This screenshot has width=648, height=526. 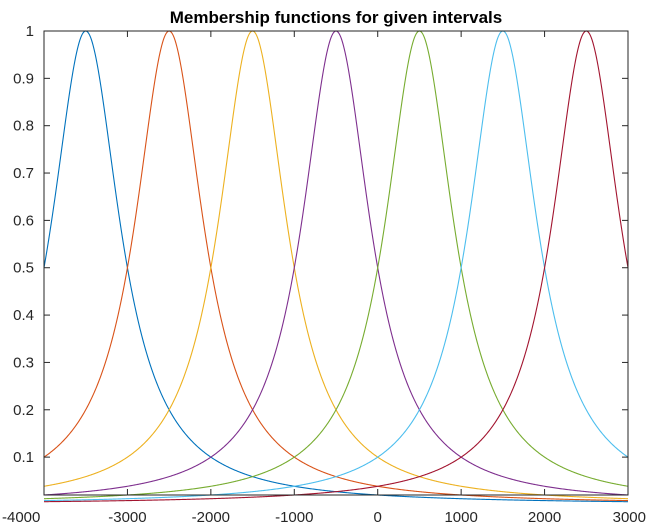 I want to click on y-tick-label: 0.8, so click(x=23, y=126).